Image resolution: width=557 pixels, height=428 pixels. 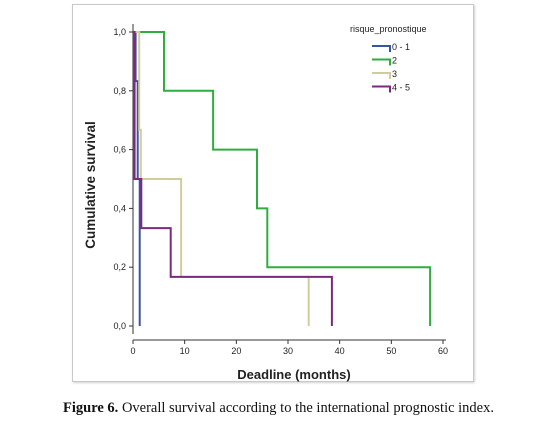 I want to click on y-tick-label: 0,6, so click(x=119, y=150).